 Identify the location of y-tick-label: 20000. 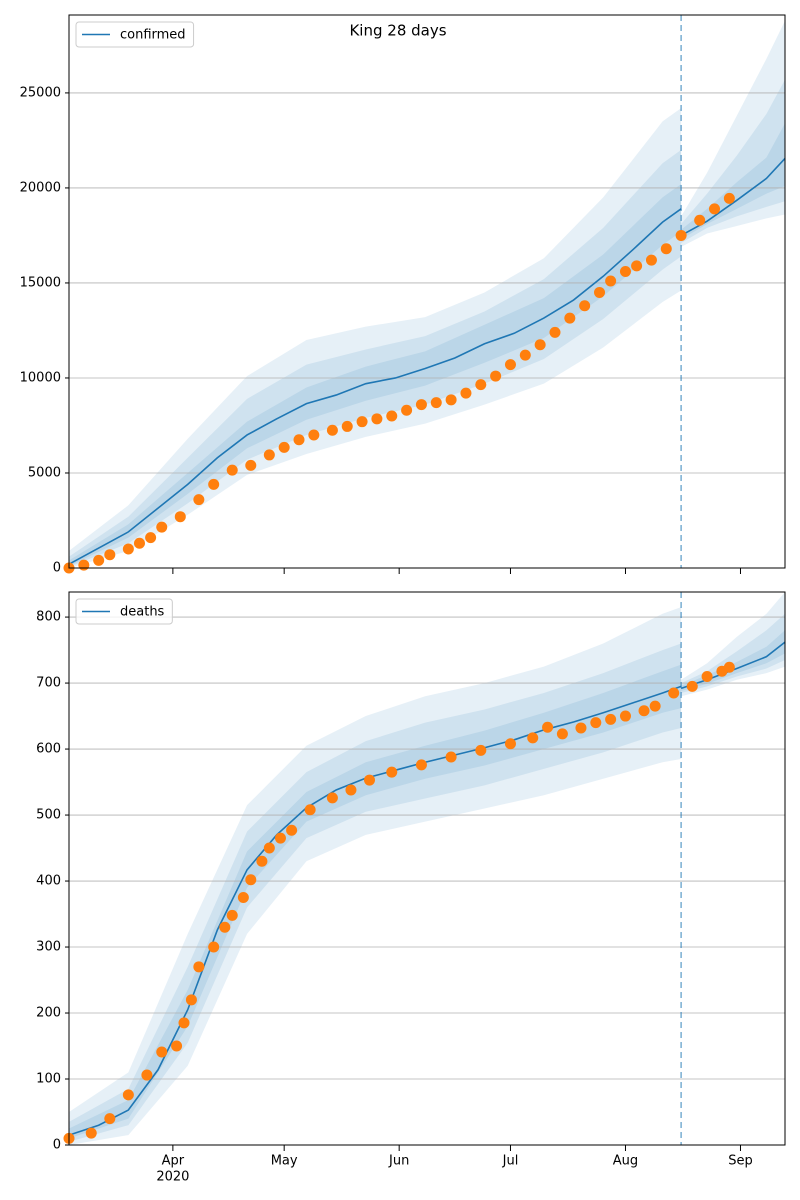
(40, 187).